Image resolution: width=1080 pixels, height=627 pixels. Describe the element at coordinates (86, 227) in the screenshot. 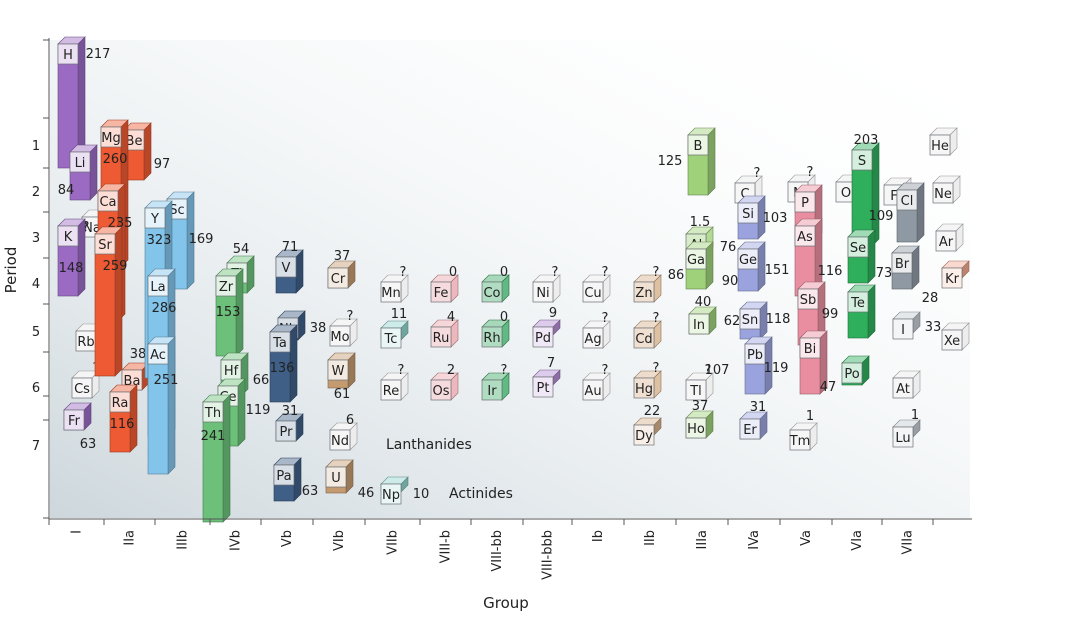

I see `value-label-Na: ?` at that location.